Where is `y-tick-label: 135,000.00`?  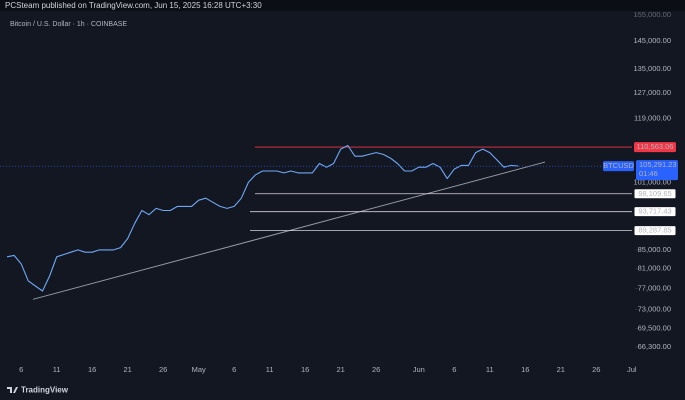 y-tick-label: 135,000.00 is located at coordinates (652, 68).